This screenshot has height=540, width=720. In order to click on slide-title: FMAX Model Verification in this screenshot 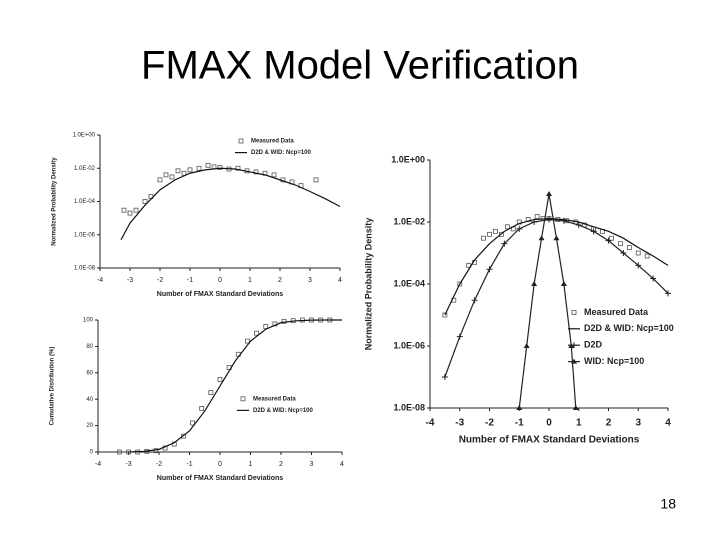, I will do `click(360, 66)`.